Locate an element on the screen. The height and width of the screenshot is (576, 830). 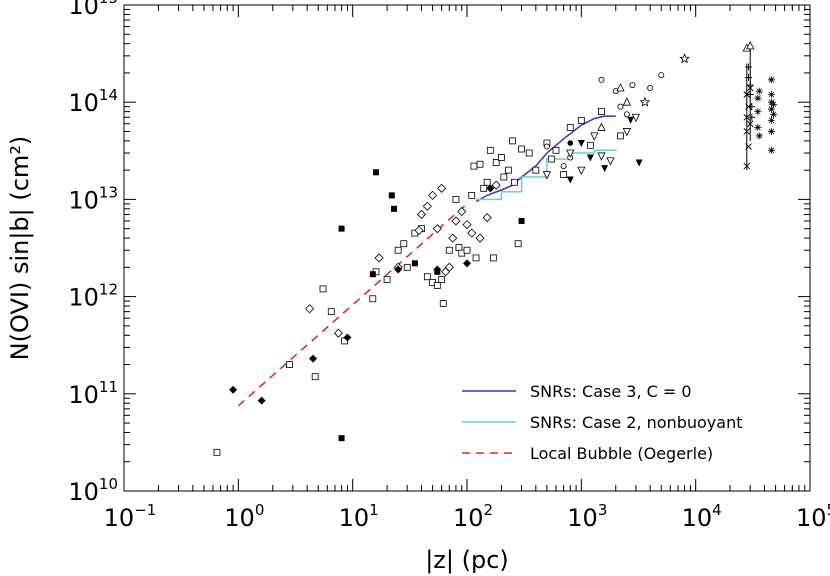
x-tick-label-exponent: 4 is located at coordinates (717, 510).